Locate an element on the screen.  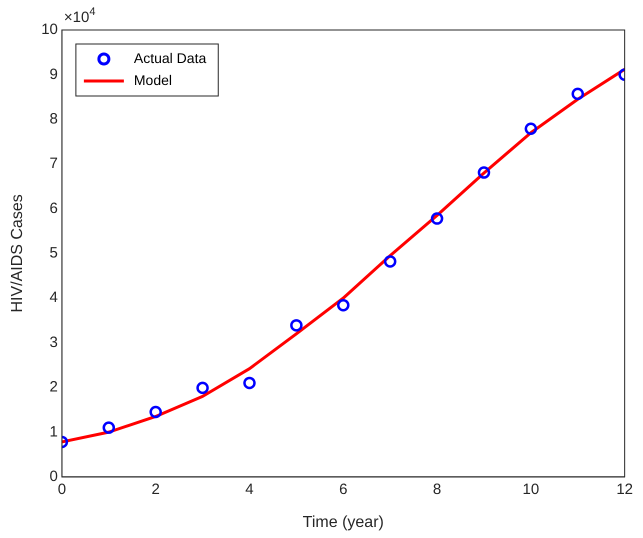
y-tick-label: 4 is located at coordinates (54, 297).